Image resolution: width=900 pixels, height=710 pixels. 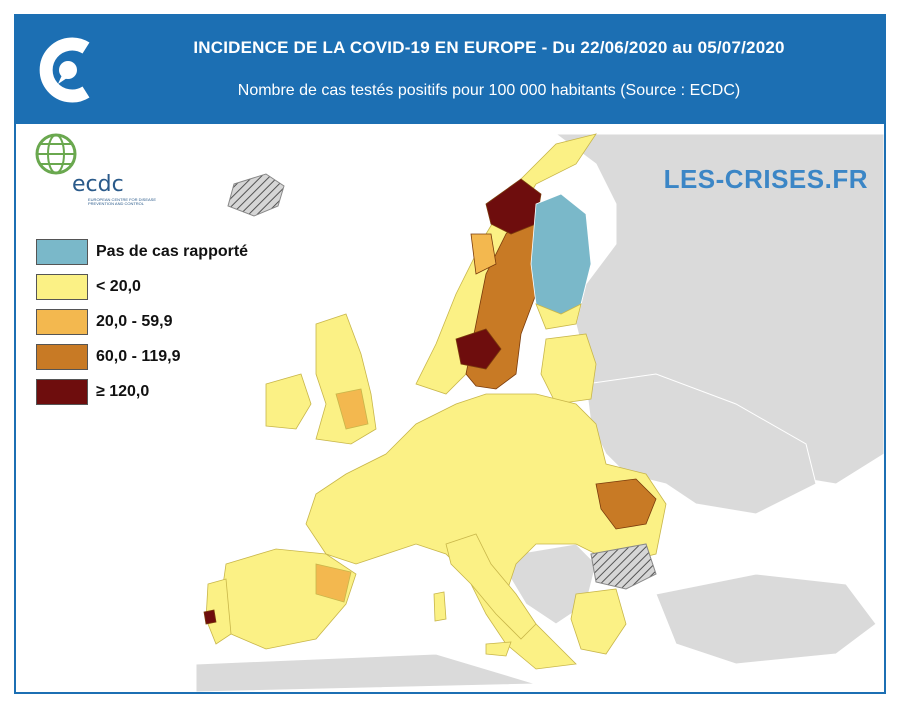 What do you see at coordinates (333, 583) in the screenshot?
I see `spain-catalonia-region` at bounding box center [333, 583].